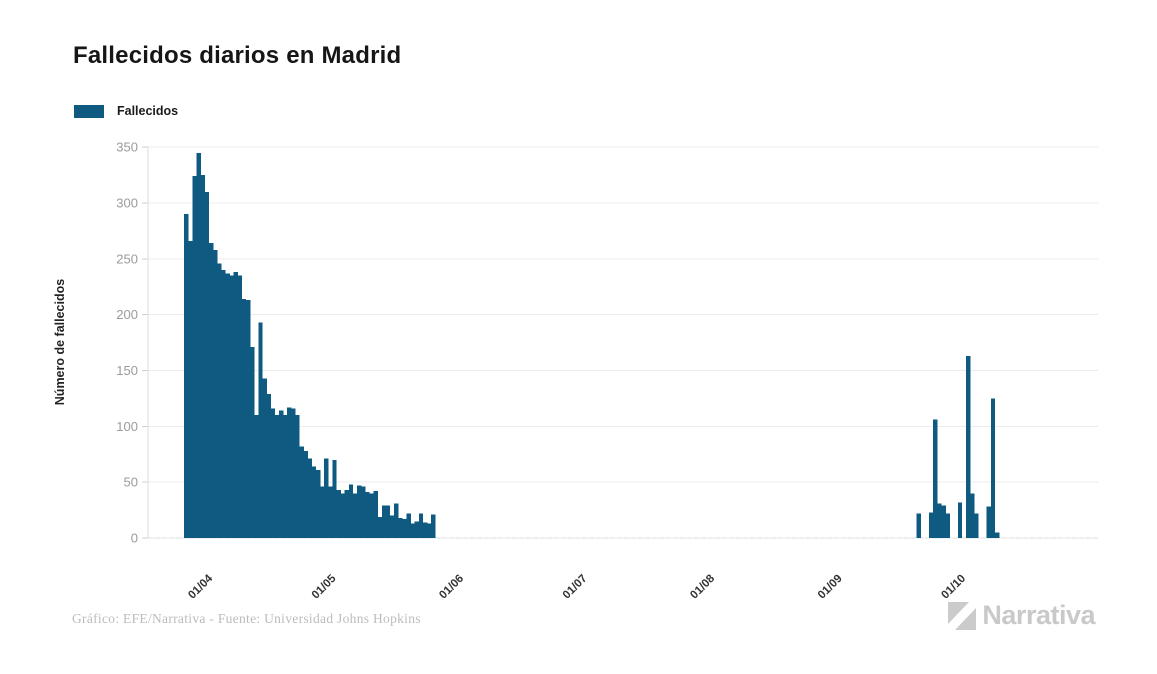 This screenshot has width=1157, height=674. What do you see at coordinates (127, 203) in the screenshot?
I see `y-tick-label: 300` at bounding box center [127, 203].